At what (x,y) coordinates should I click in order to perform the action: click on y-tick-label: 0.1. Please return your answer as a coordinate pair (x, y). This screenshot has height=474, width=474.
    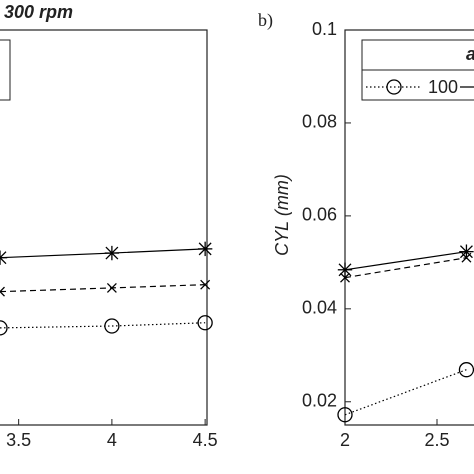
    Looking at the image, I should click on (324, 29).